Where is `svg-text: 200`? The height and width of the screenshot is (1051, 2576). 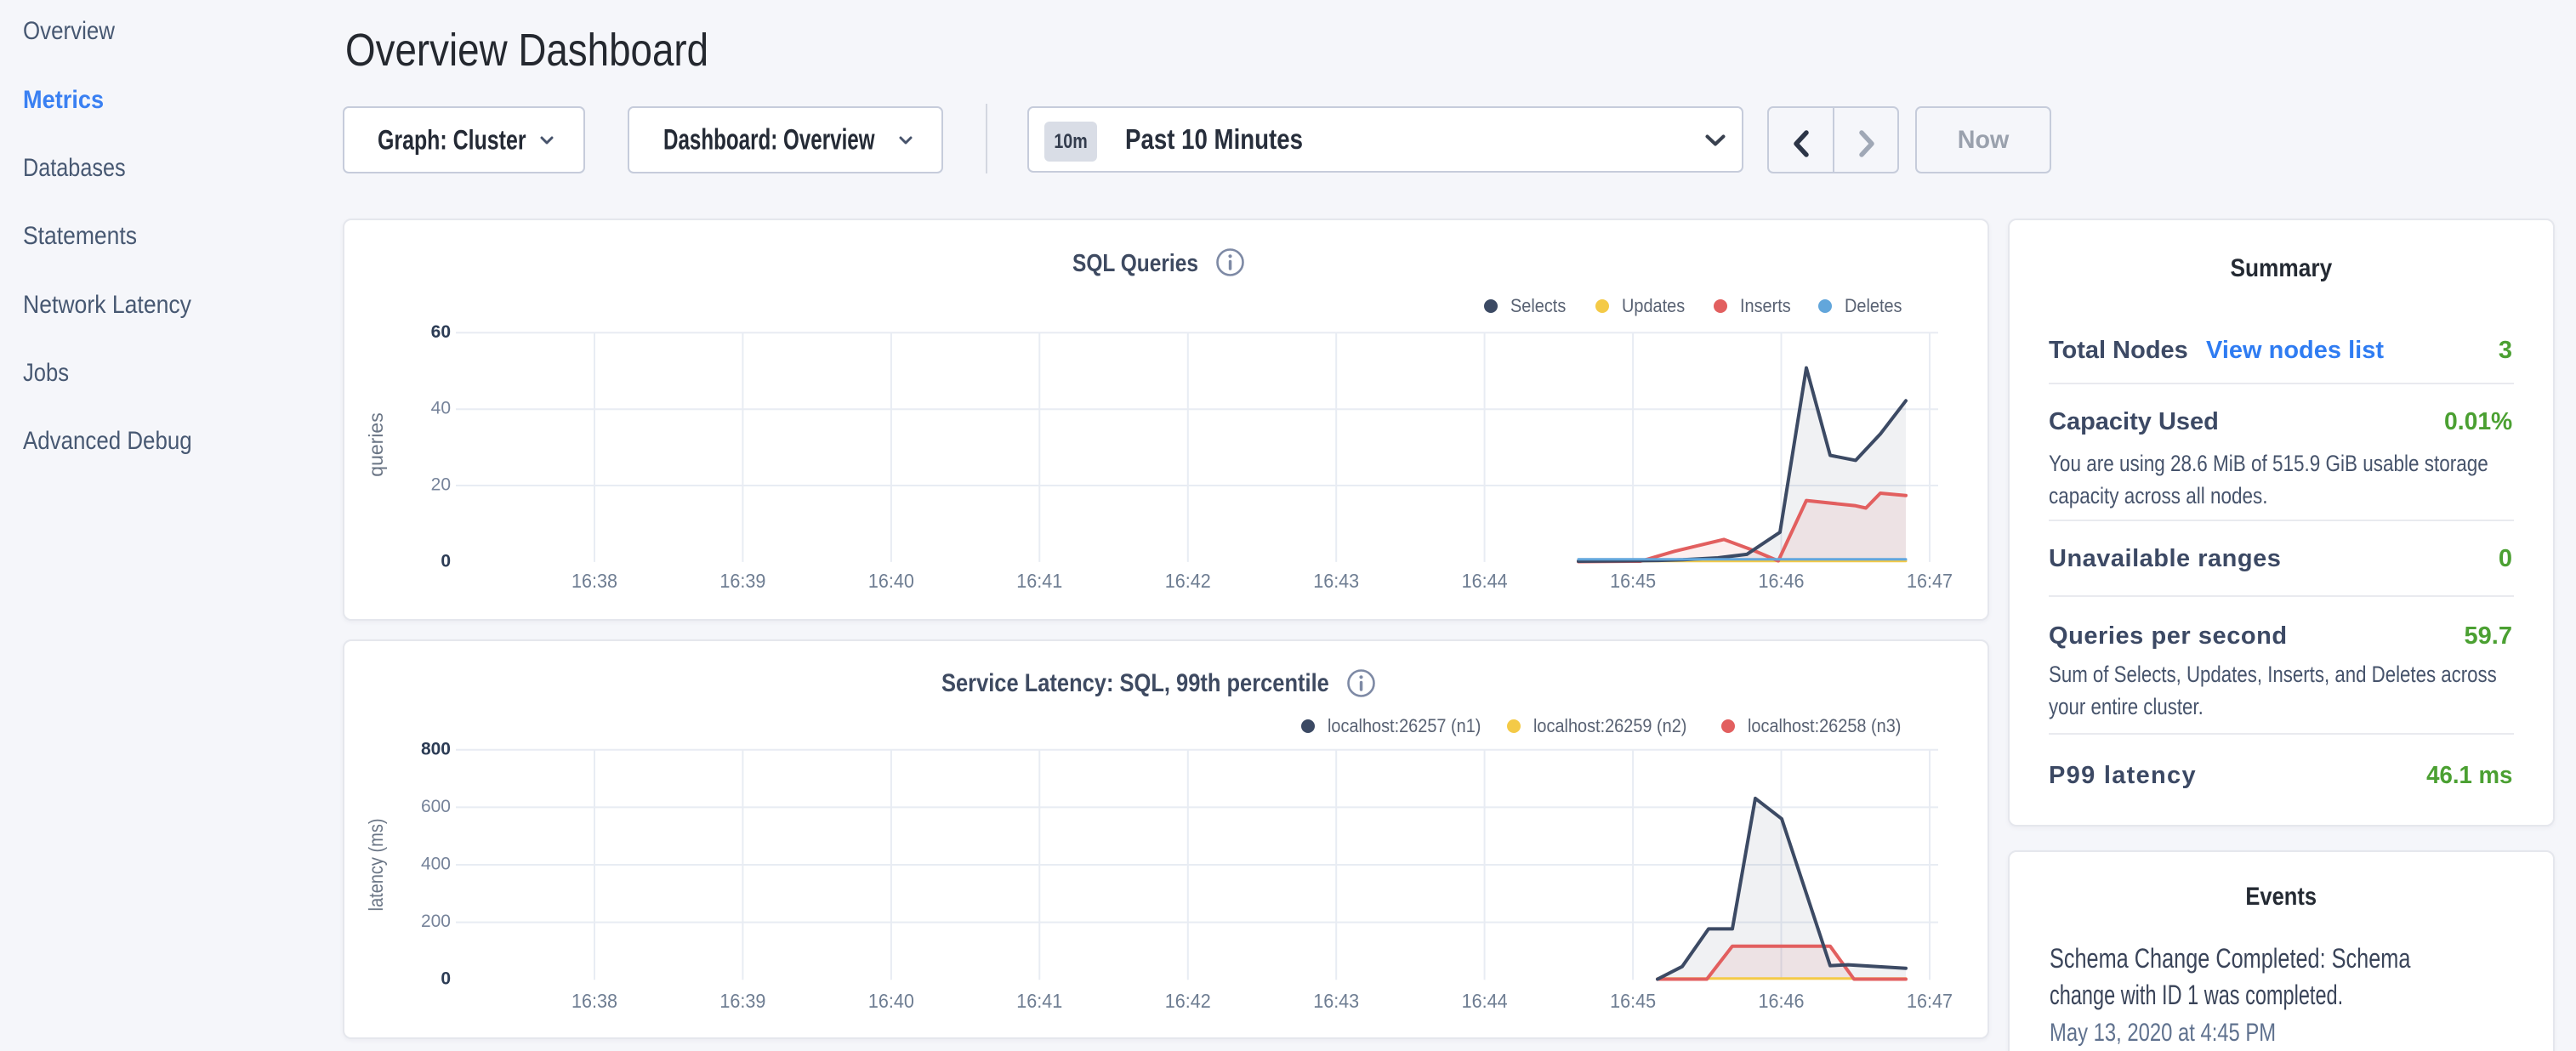
svg-text: 200 is located at coordinates (436, 922).